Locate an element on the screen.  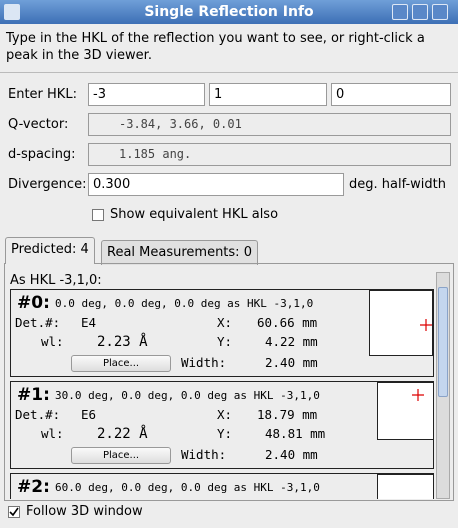
separator is located at coordinates (229, 72).